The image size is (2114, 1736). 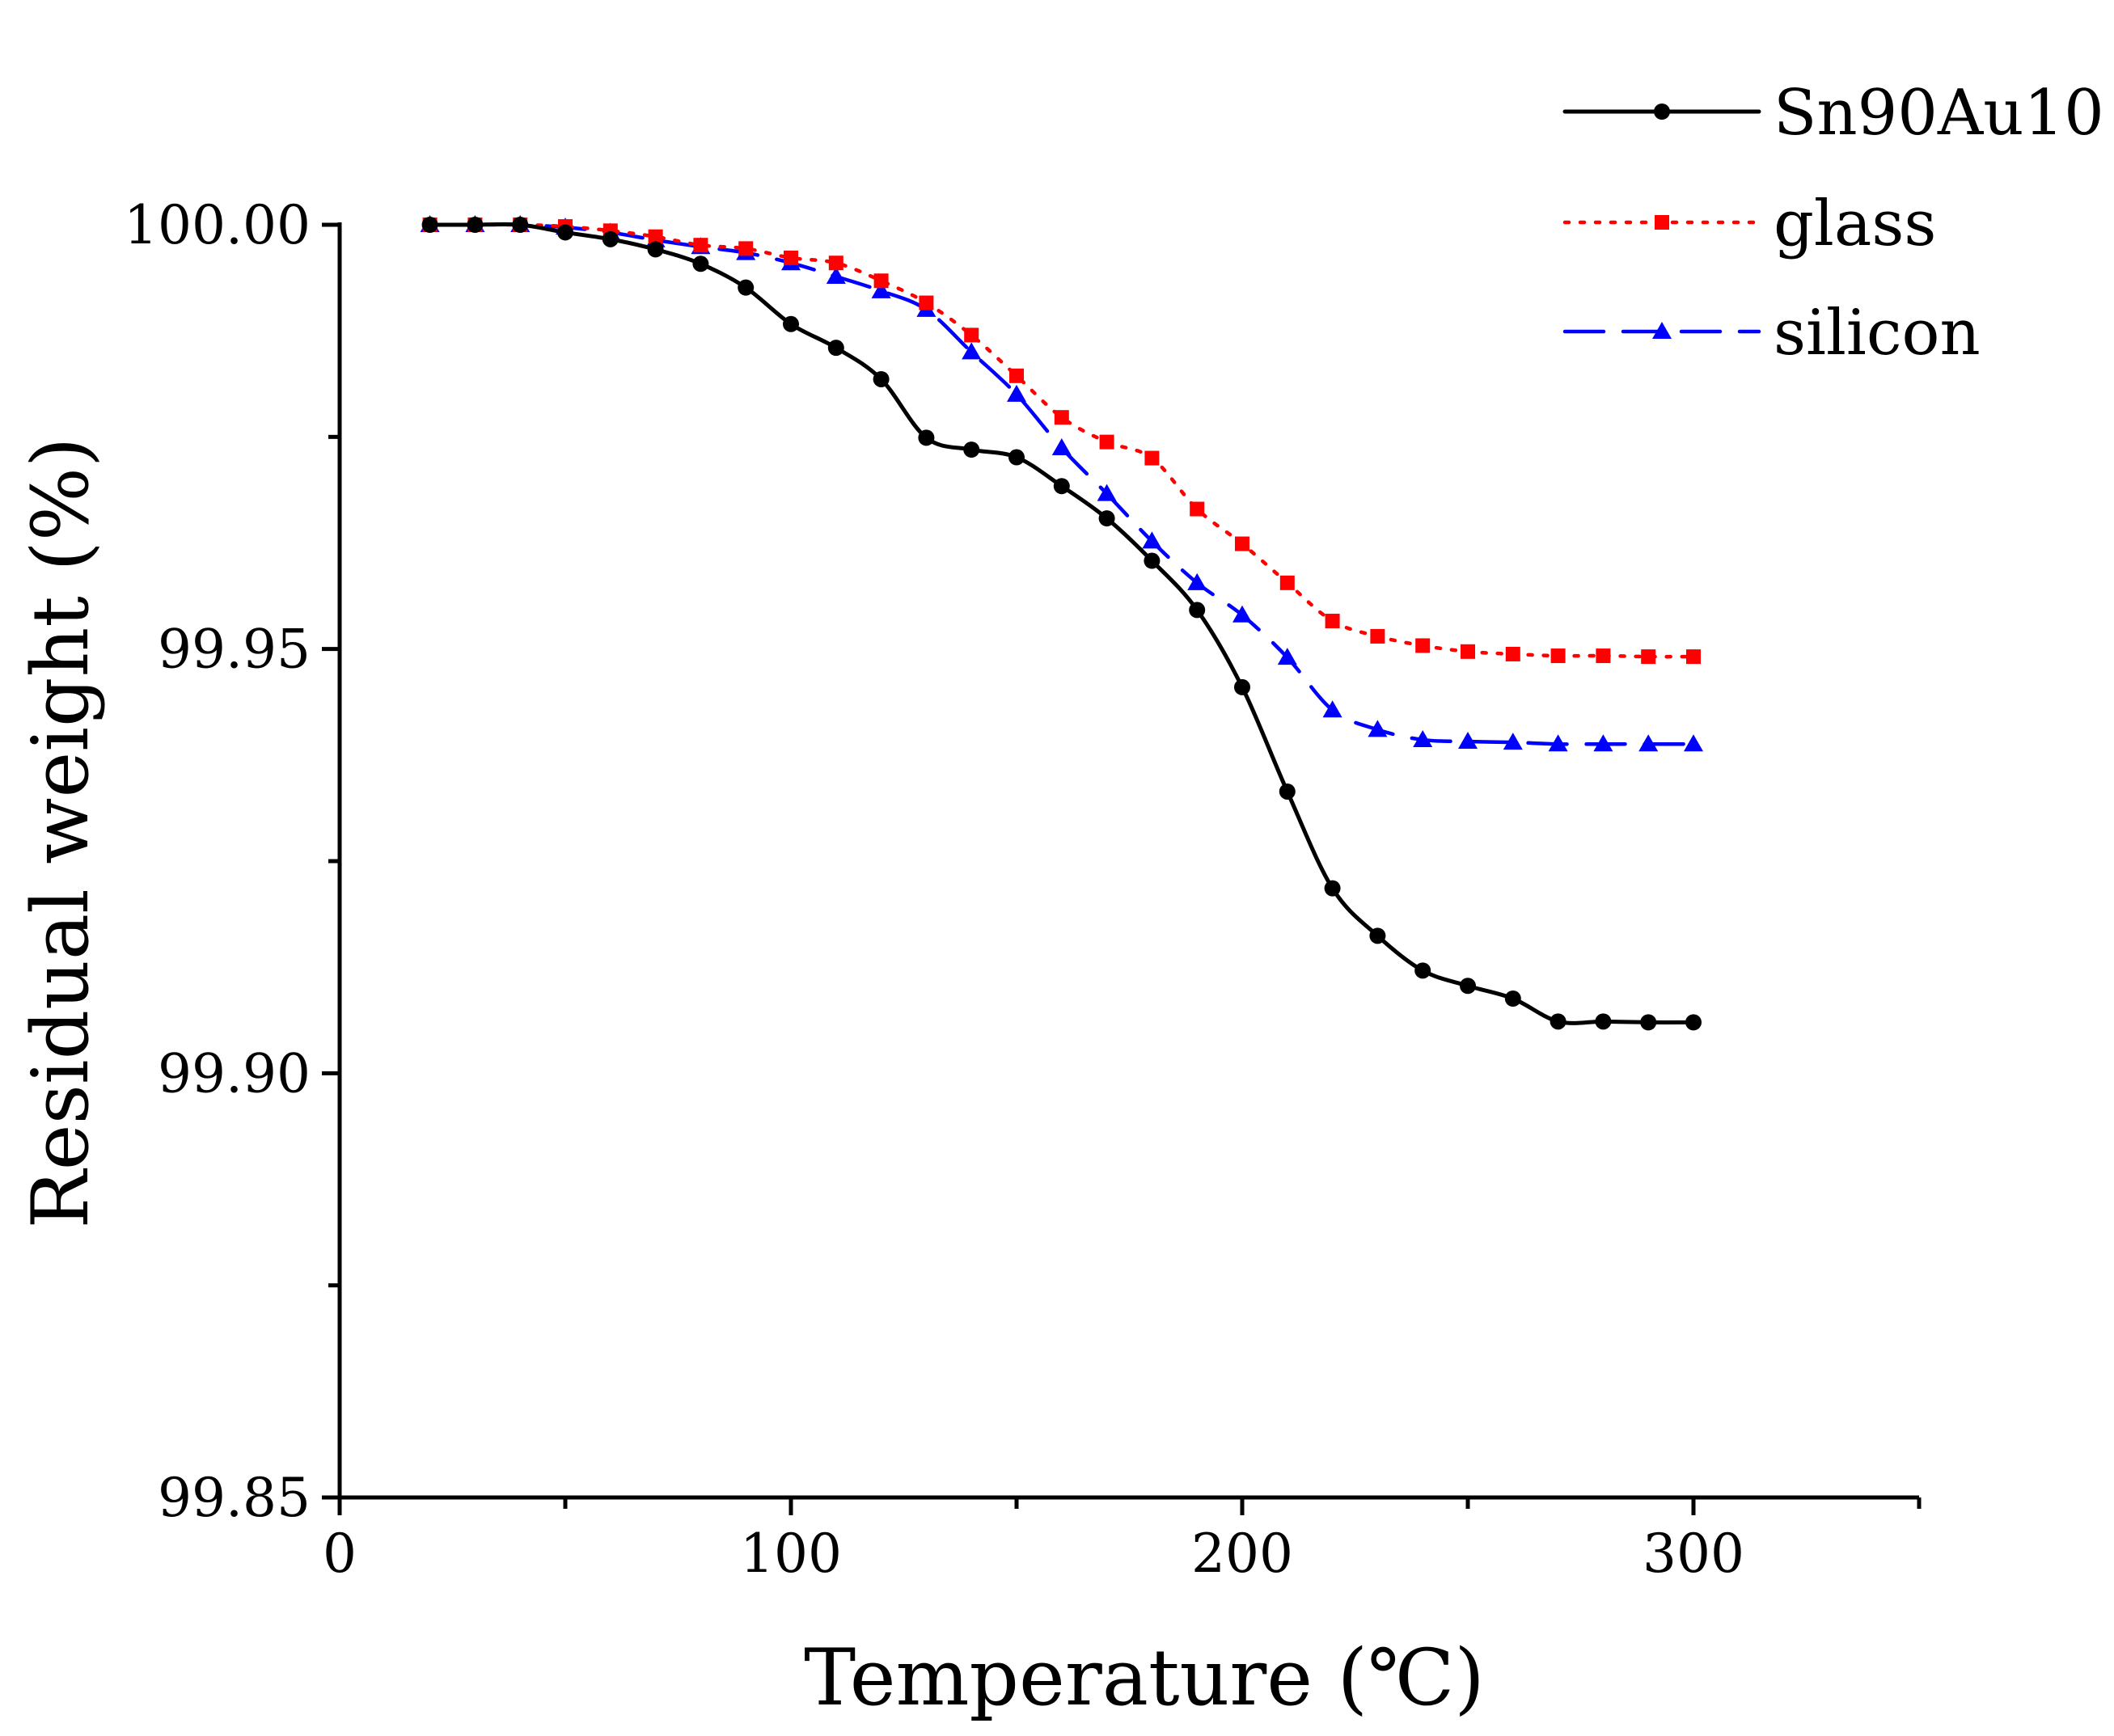 What do you see at coordinates (791, 1554) in the screenshot?
I see `x-tick-label: 100` at bounding box center [791, 1554].